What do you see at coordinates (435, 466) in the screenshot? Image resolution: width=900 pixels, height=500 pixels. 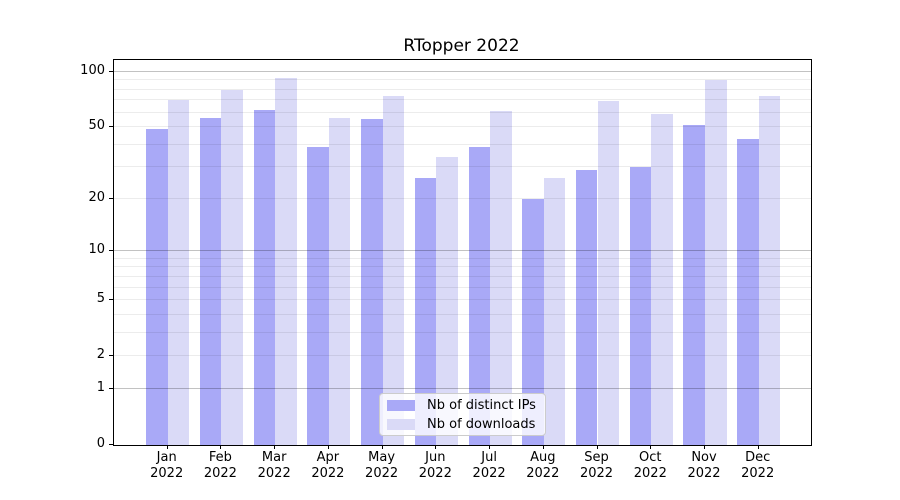 I see `x-tick-label: Jun 2022` at bounding box center [435, 466].